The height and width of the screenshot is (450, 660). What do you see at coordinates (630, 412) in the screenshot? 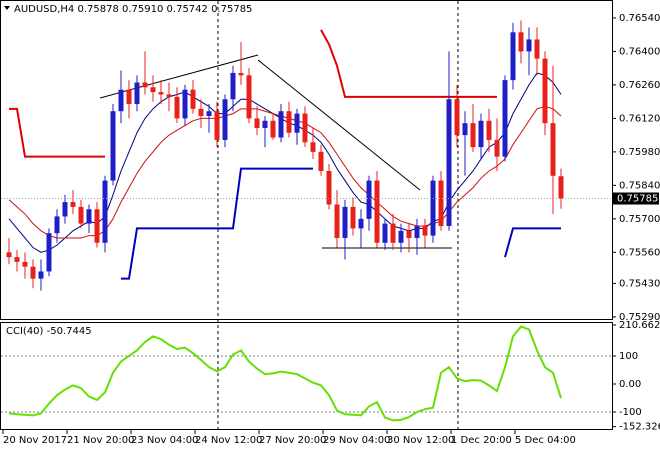
I see `y-tick-label: -100` at bounding box center [630, 412].